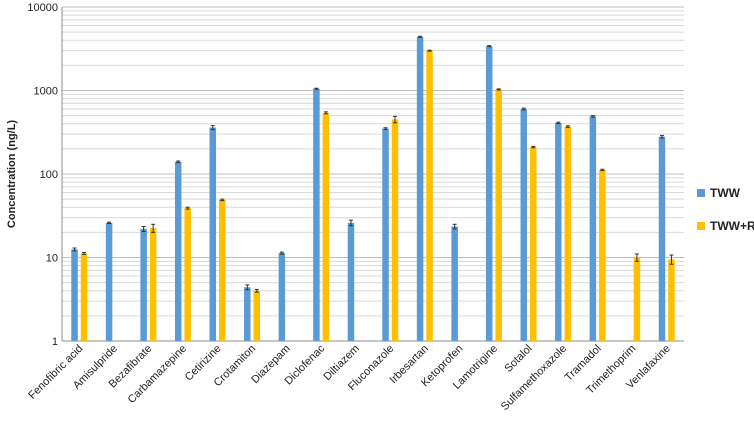 The width and height of the screenshot is (754, 433). I want to click on x-category-label: Sotalol, so click(518, 359).